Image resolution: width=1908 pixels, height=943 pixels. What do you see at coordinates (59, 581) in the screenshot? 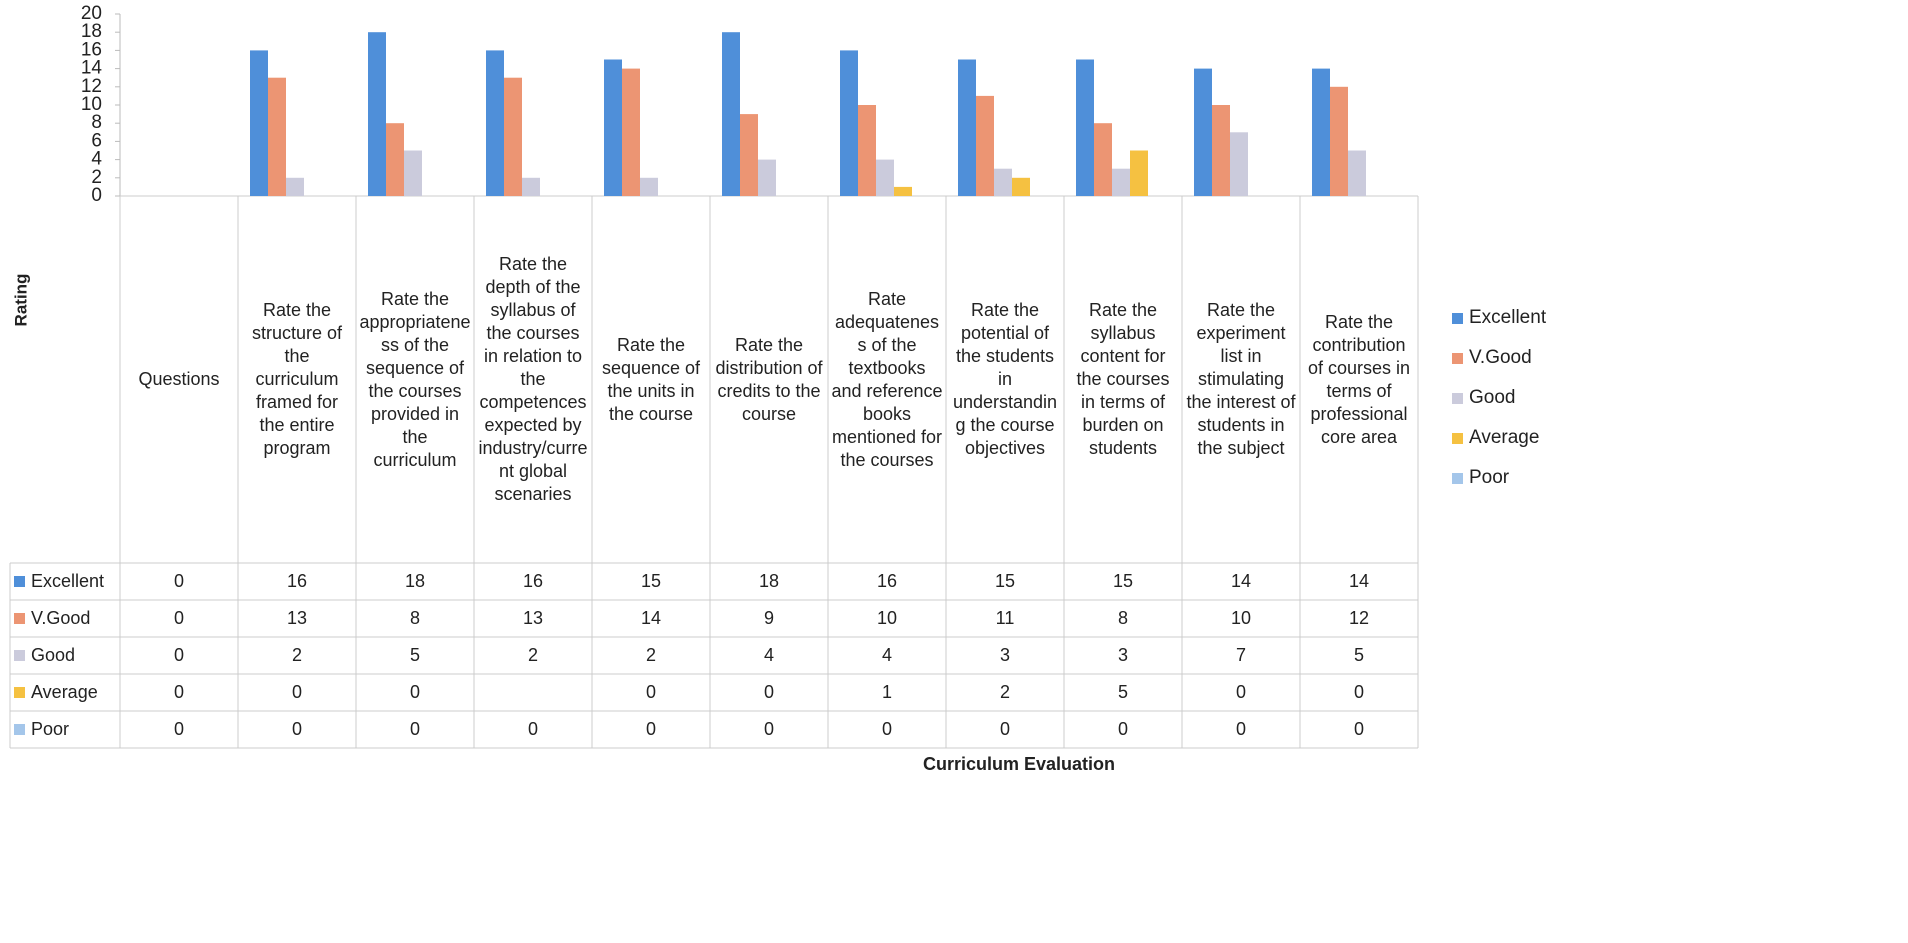
I see `row-header: Excellent` at bounding box center [59, 581].